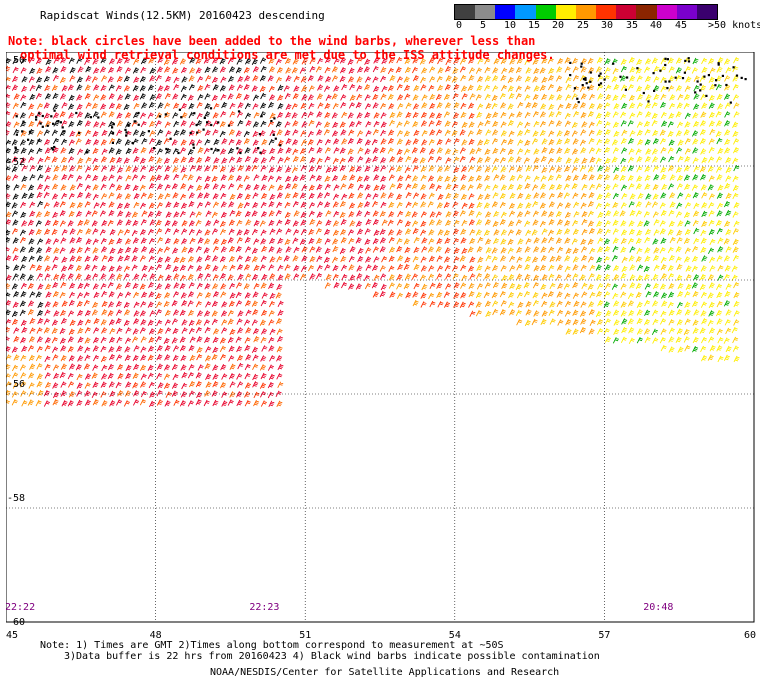  I want to click on wind-barb-group, so click(667, 209).